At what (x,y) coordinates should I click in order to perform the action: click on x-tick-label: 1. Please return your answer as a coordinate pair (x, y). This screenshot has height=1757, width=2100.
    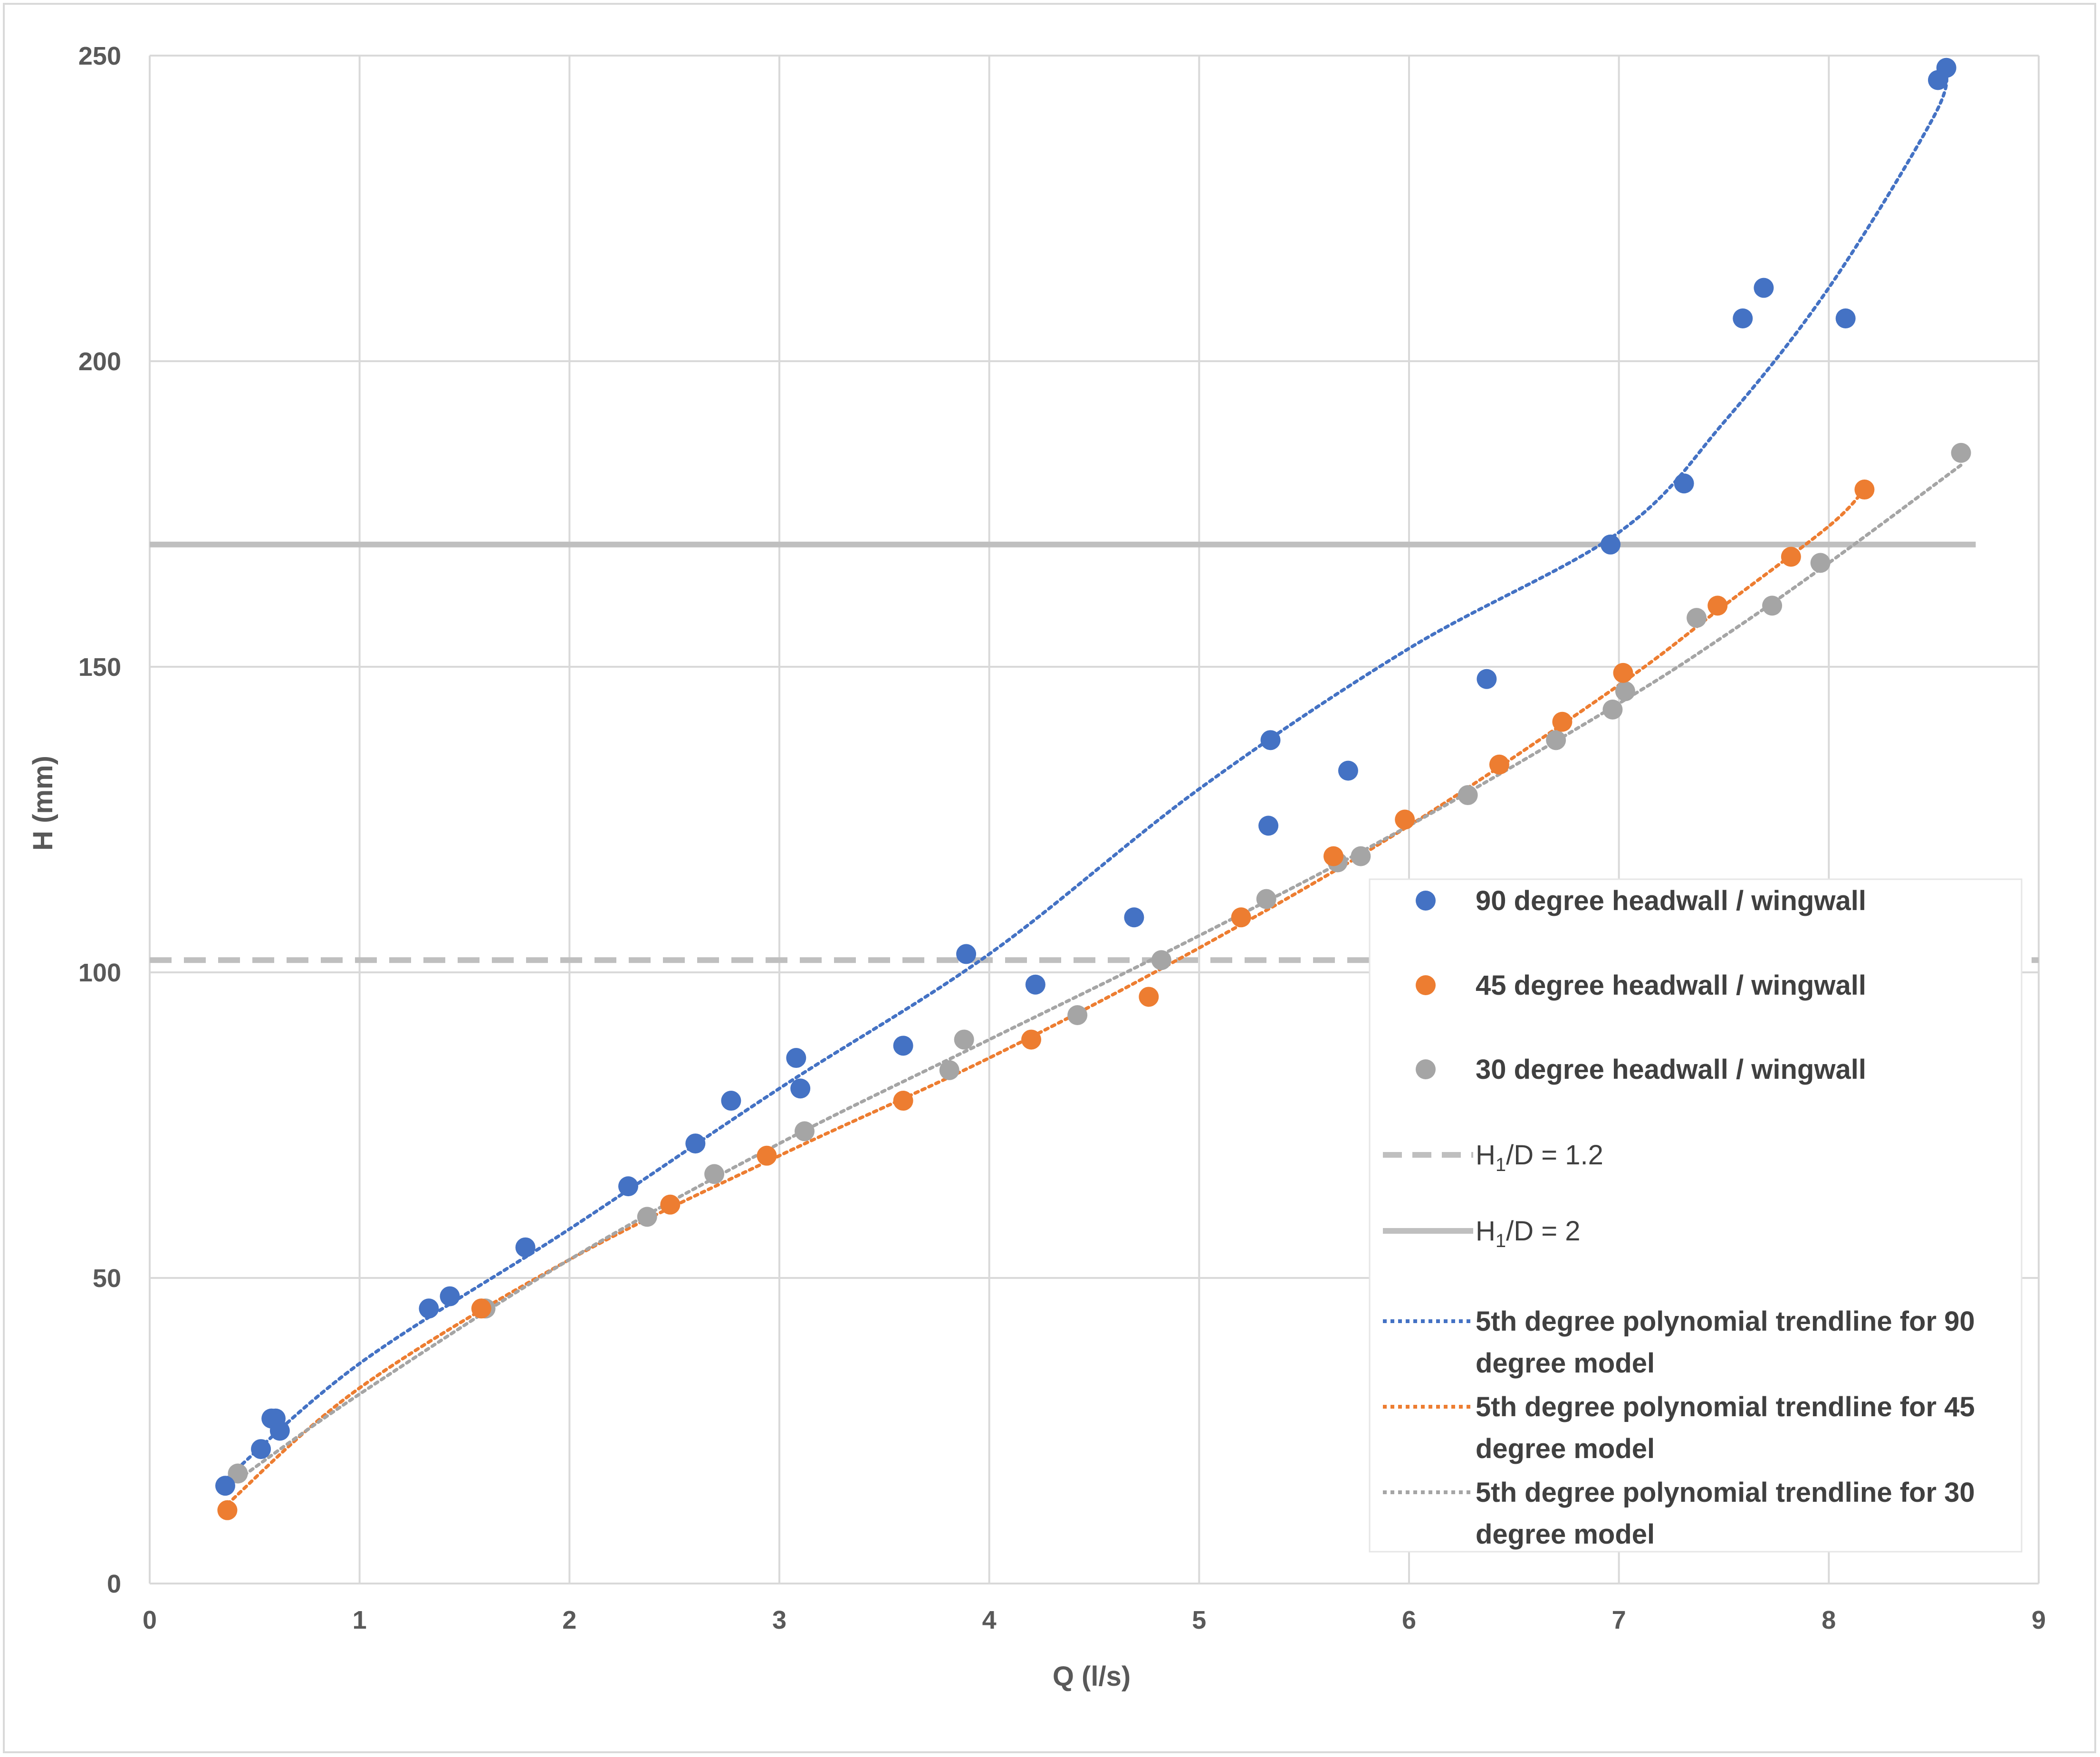
    Looking at the image, I should click on (360, 1620).